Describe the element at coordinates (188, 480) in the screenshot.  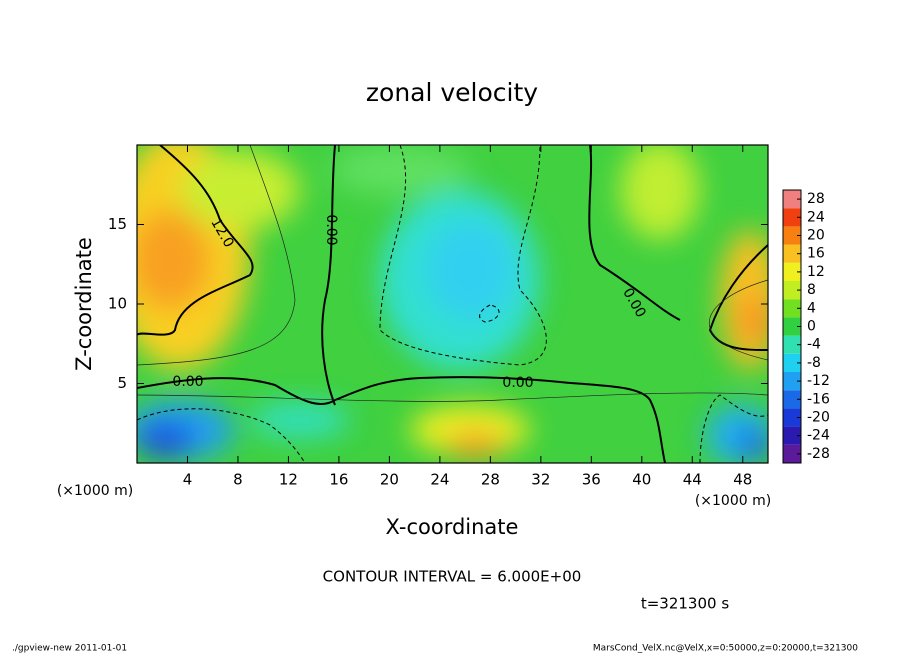
I see `x-tick-label: 4` at that location.